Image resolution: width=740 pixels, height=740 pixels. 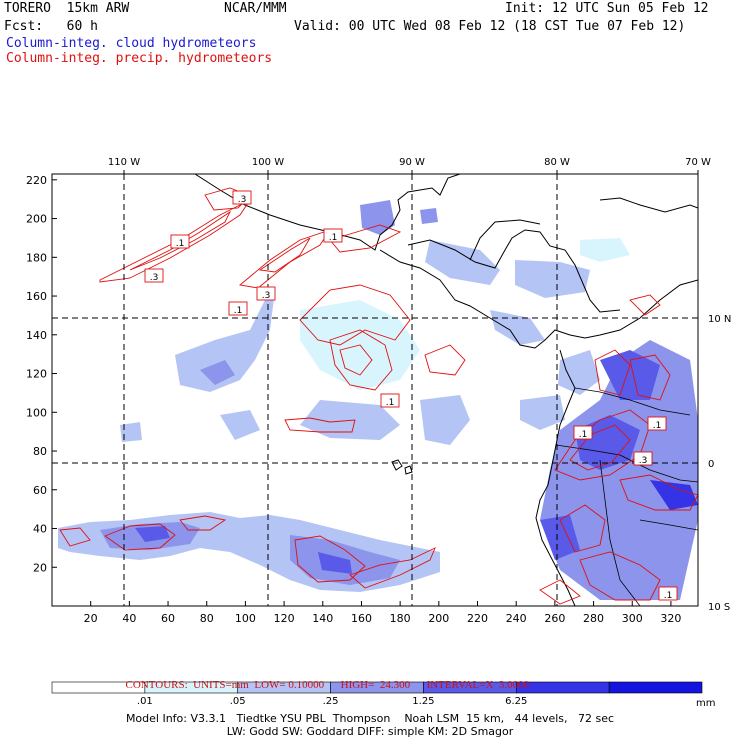 What do you see at coordinates (207, 618) in the screenshot?
I see `x-tick-label: 80` at bounding box center [207, 618].